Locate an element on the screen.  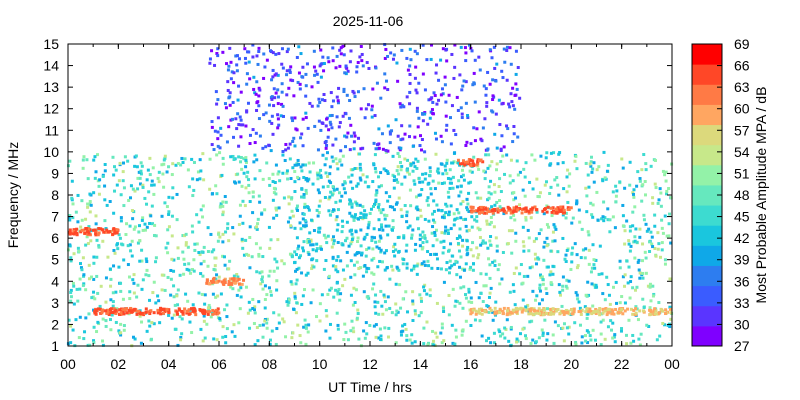
x-tick-label: 08 is located at coordinates (270, 364).